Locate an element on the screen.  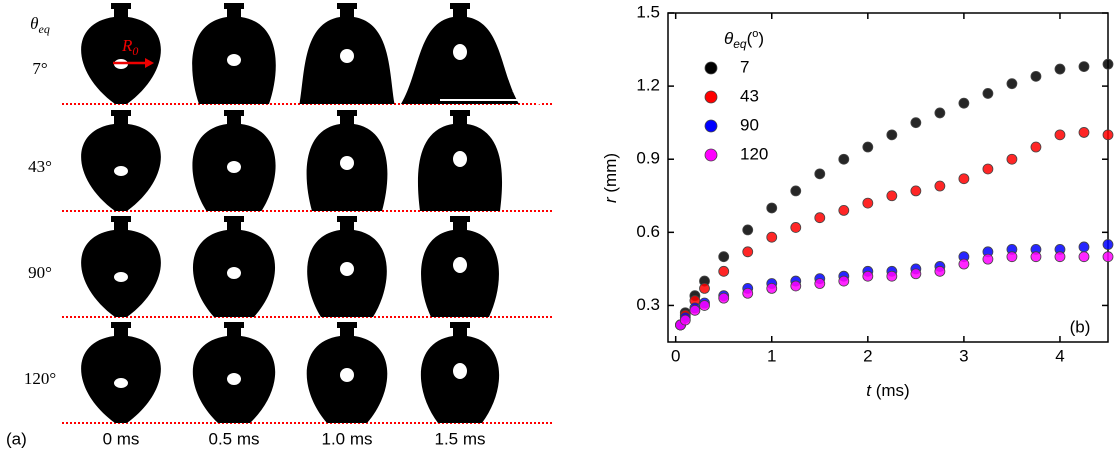
row-label: 7° is located at coordinates (39, 68).